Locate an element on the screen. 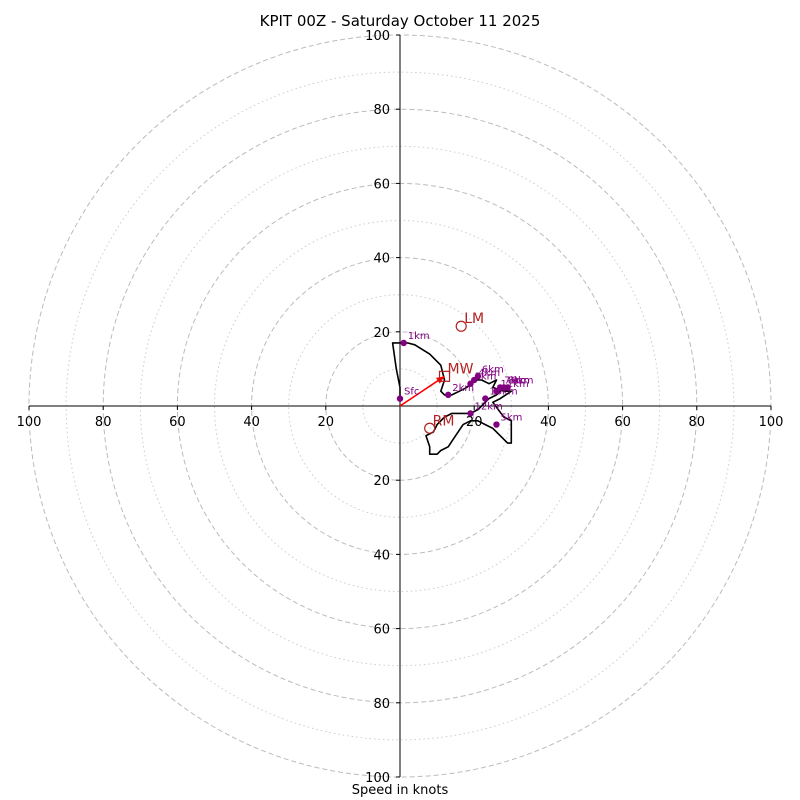  storm-motion-rm-label: RM is located at coordinates (444, 421).